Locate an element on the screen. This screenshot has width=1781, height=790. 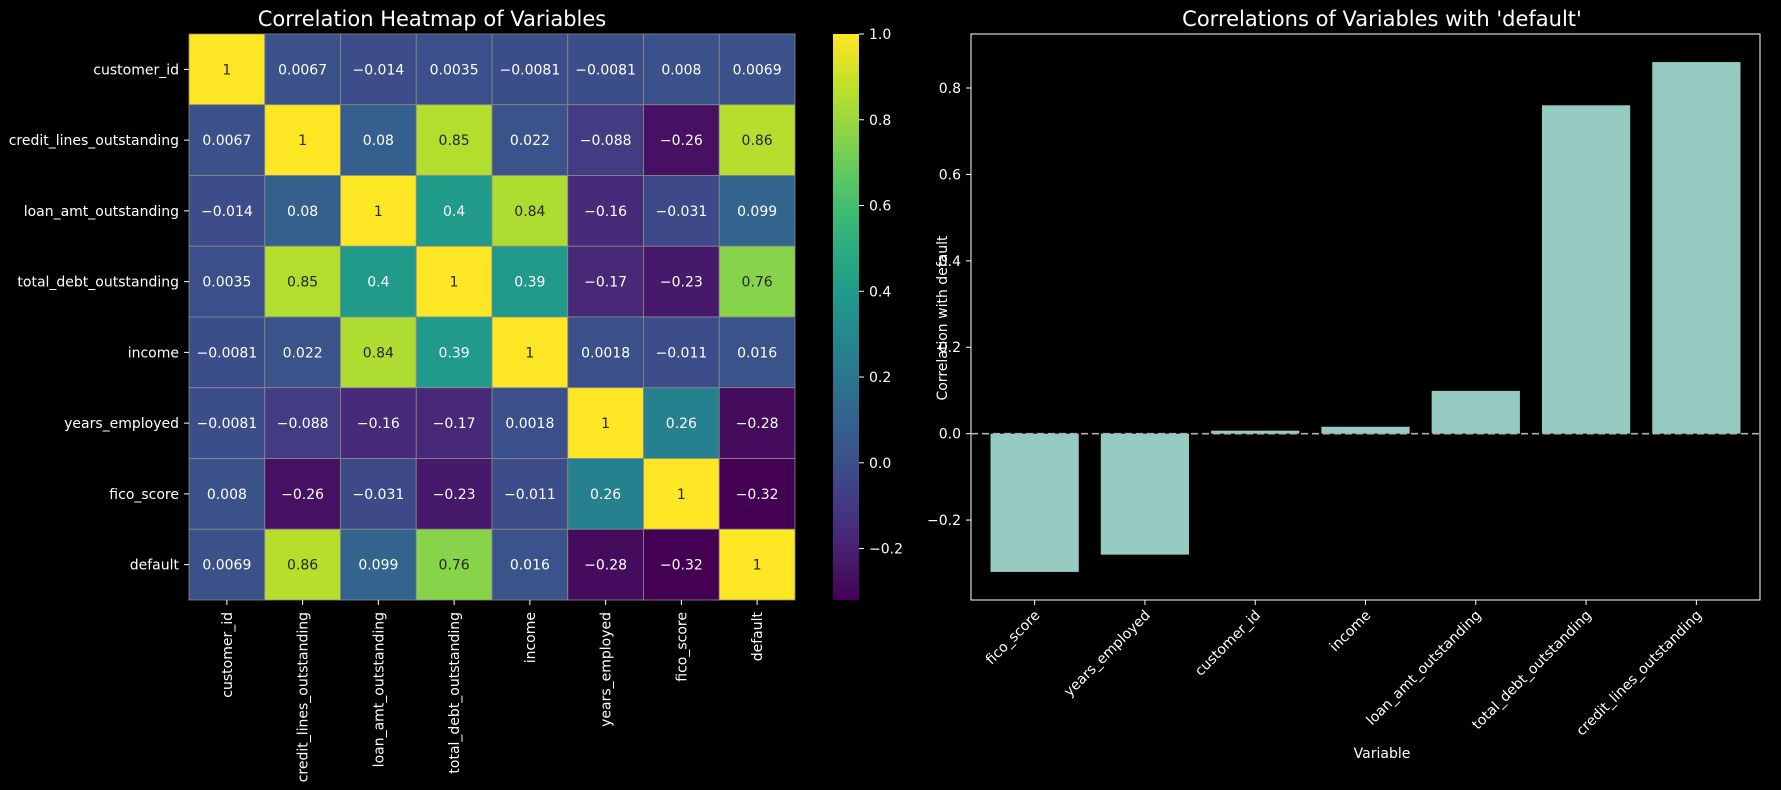
bar-chart-y-ticks: −0.2 0.0 0.2 0.4 0.6 0.8 is located at coordinates (949, 305).